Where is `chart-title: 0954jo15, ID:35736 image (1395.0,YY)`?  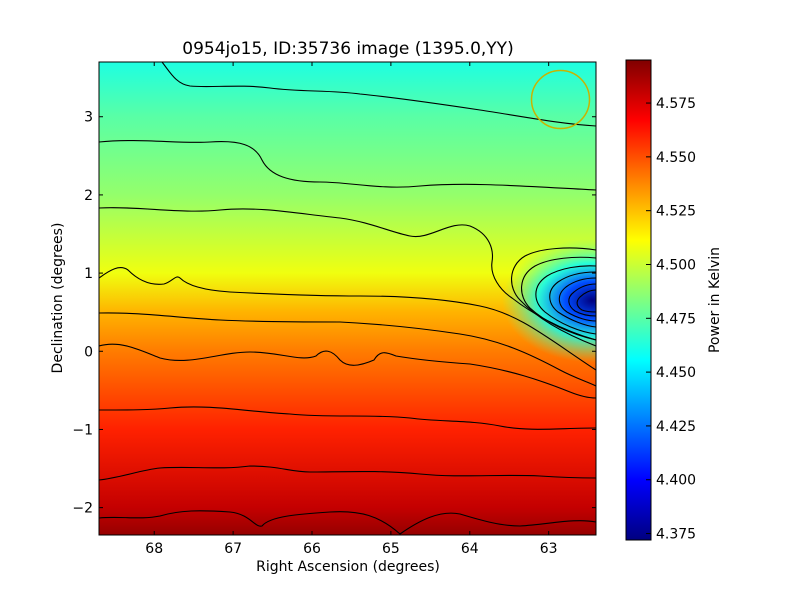
chart-title: 0954jo15, ID:35736 image (1395.0,YY) is located at coordinates (347, 49).